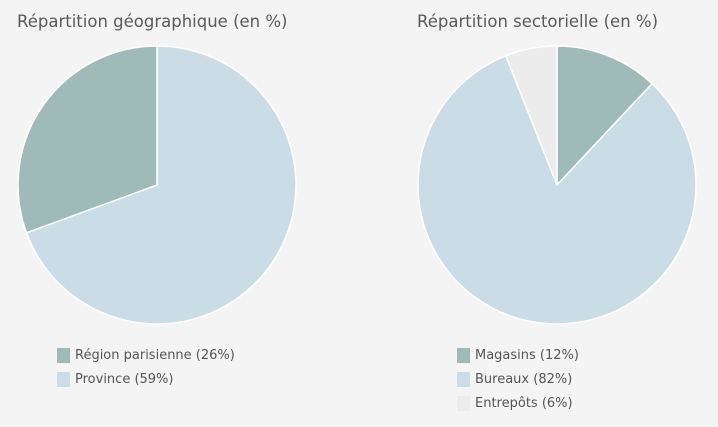  I want to click on legend-item: Bureaux (82%), so click(518, 379).